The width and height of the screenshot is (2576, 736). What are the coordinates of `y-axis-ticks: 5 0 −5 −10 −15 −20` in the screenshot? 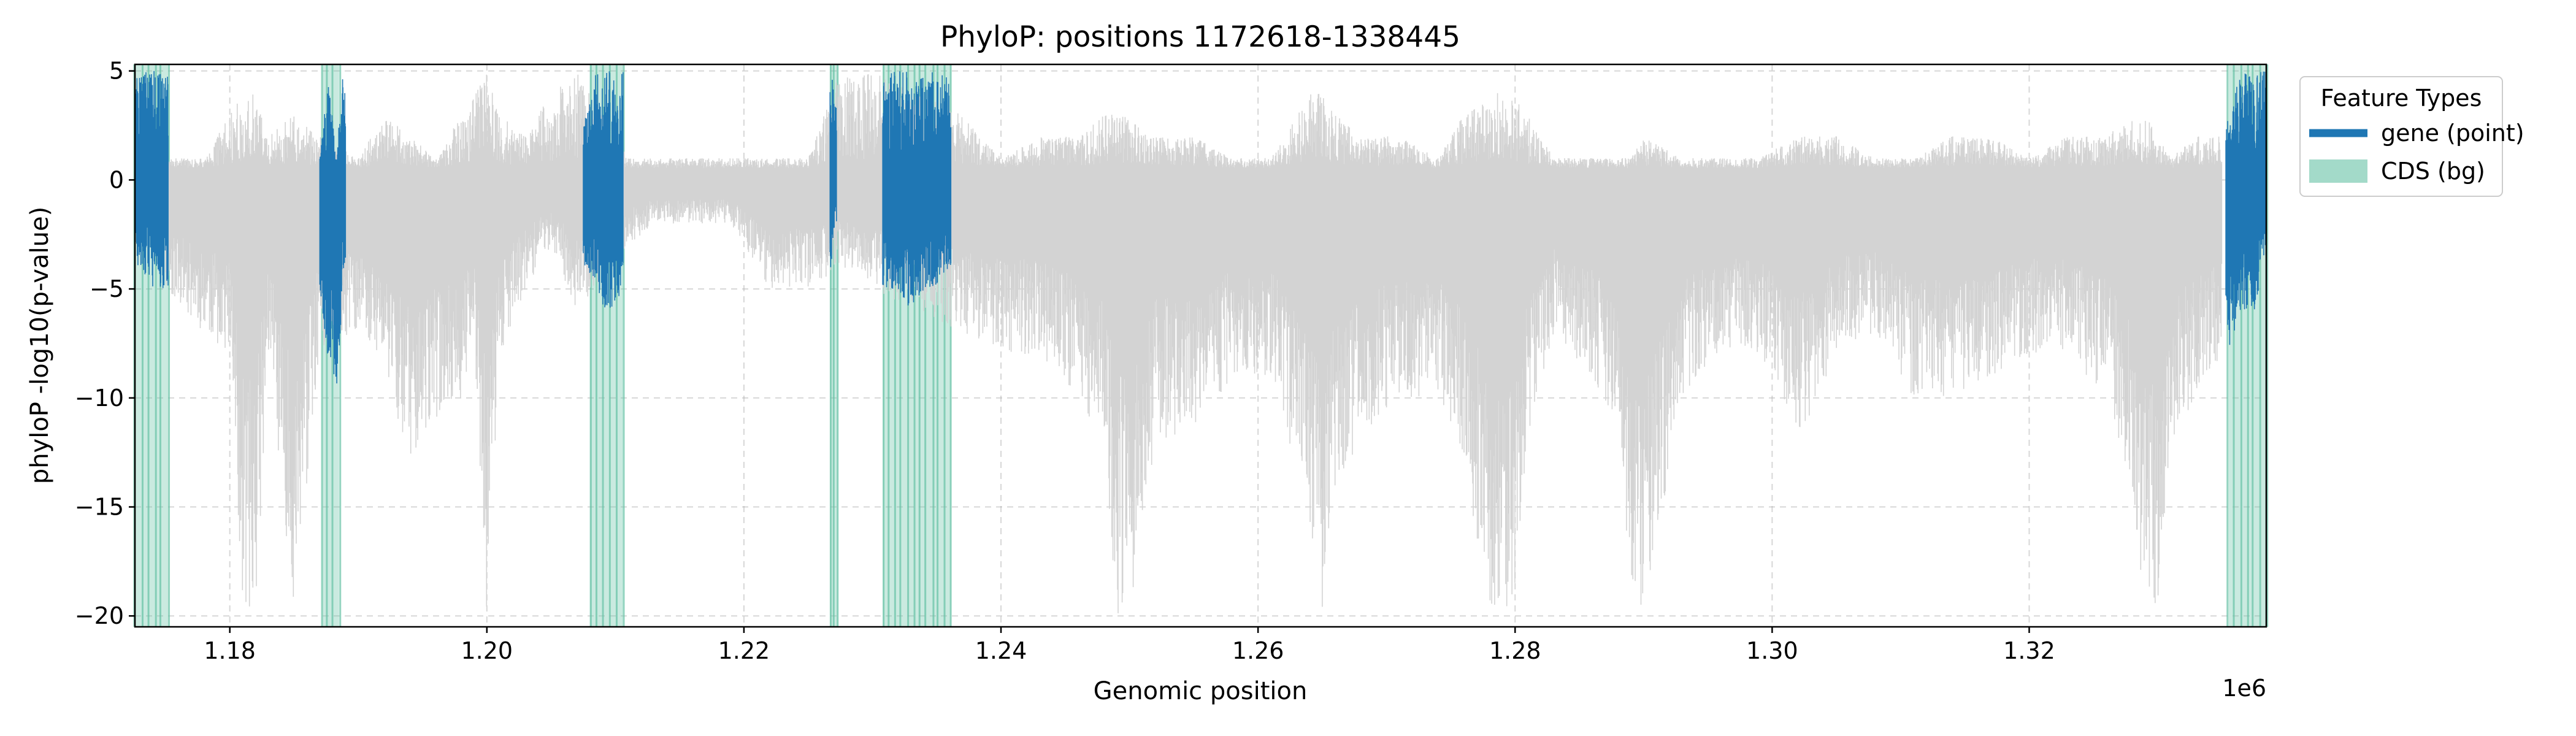 It's located at (105, 343).